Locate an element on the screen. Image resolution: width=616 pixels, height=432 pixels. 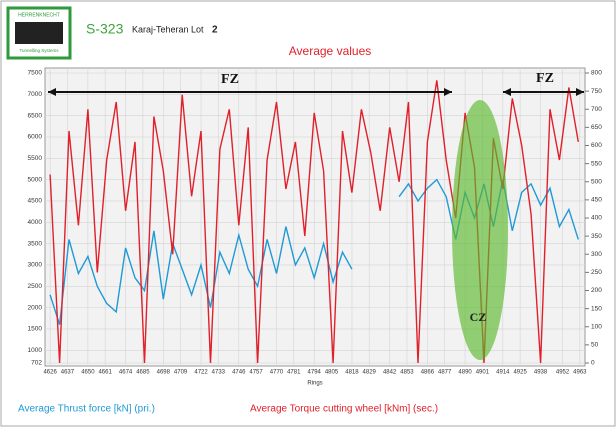
x-tick-label: 4650 is located at coordinates (88, 373).